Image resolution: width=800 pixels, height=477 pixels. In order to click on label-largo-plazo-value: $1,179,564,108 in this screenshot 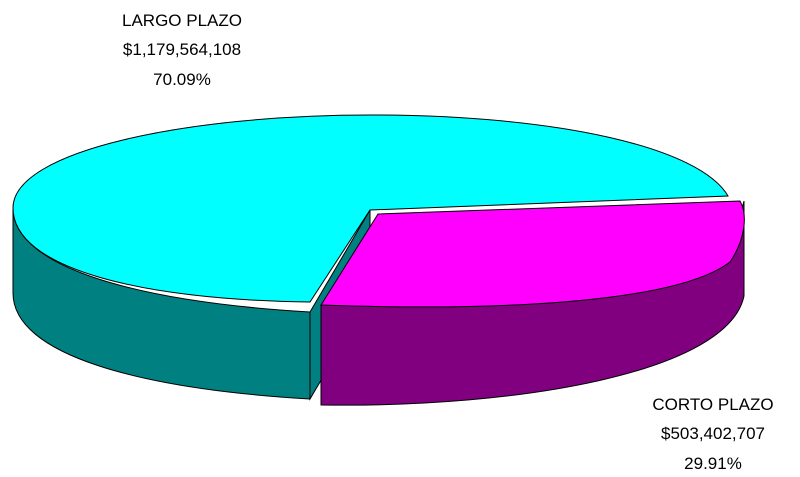, I will do `click(182, 49)`.